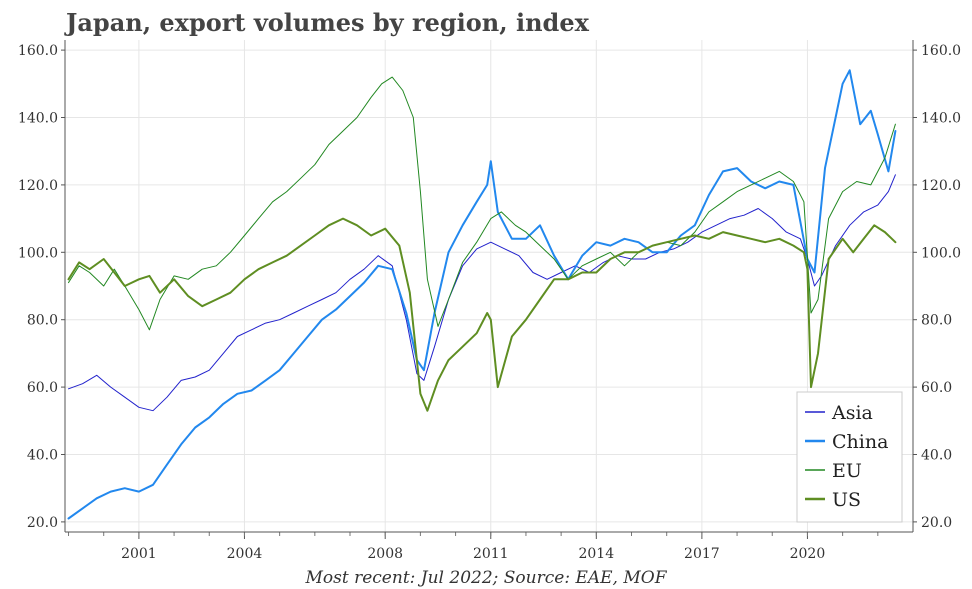  What do you see at coordinates (38, 51) in the screenshot?
I see `y-tick-label-left: 160.0` at bounding box center [38, 51].